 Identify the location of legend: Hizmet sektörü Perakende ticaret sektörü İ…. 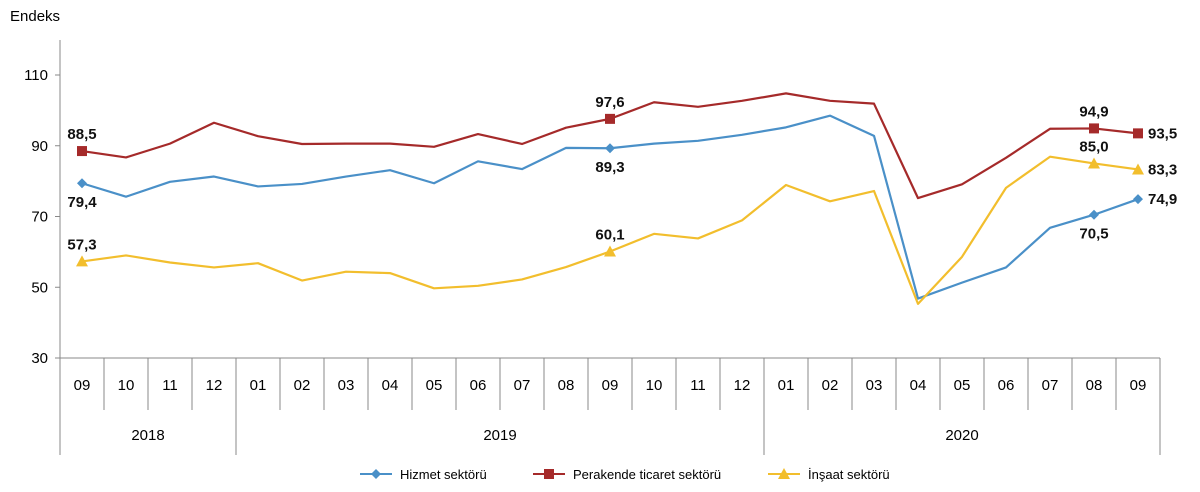
(625, 474).